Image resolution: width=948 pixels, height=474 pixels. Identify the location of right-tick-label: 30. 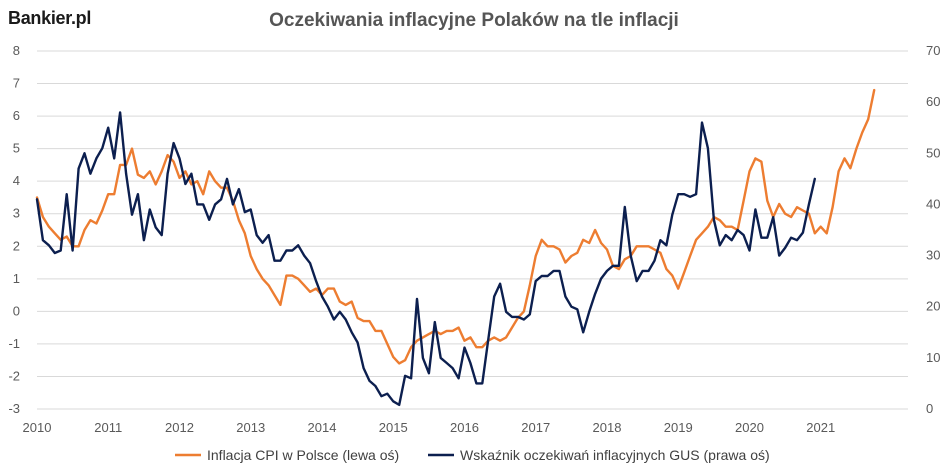
(933, 255).